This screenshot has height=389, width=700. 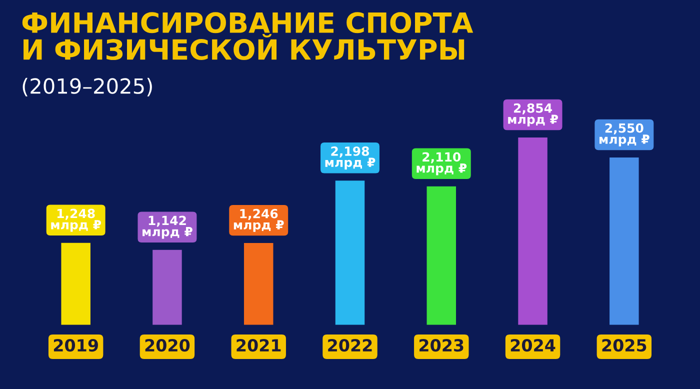 I want to click on data-label: 2,854 млрд ₽, so click(x=533, y=114).